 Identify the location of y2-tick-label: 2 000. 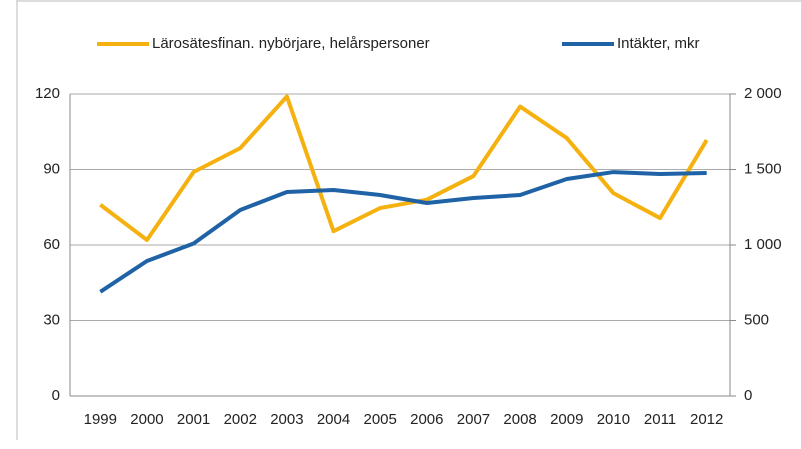
(763, 93).